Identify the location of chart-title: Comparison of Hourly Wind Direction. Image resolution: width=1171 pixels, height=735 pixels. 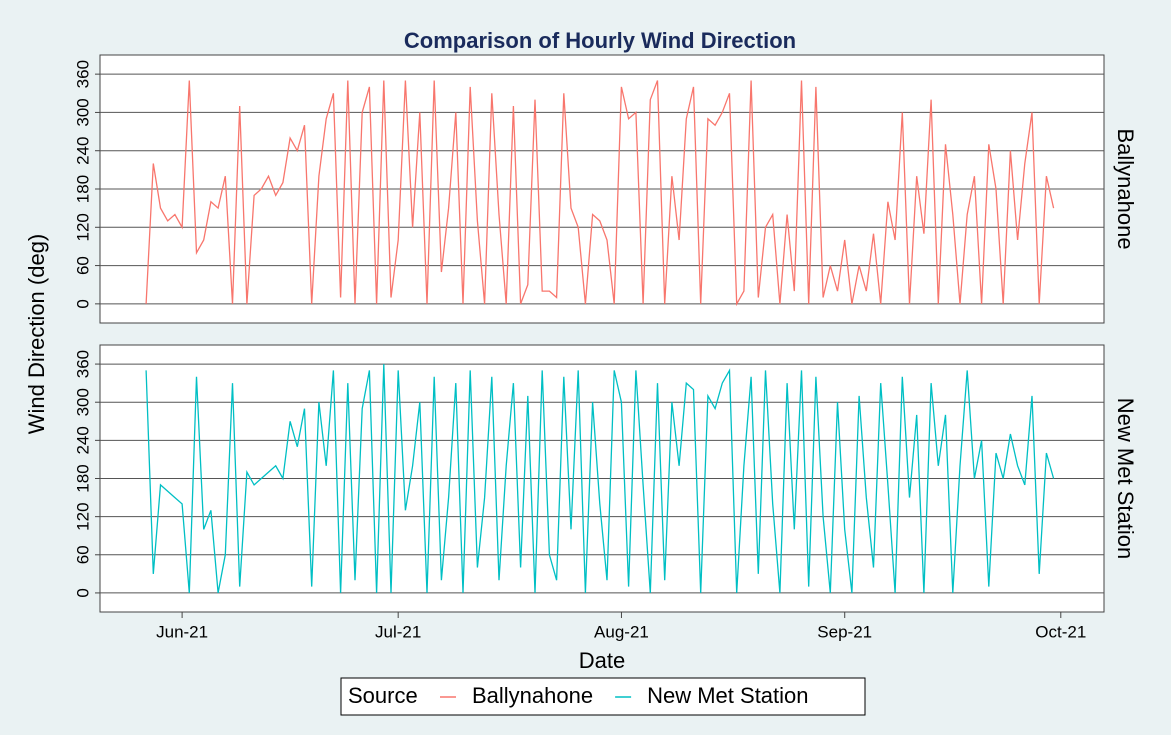
(600, 40).